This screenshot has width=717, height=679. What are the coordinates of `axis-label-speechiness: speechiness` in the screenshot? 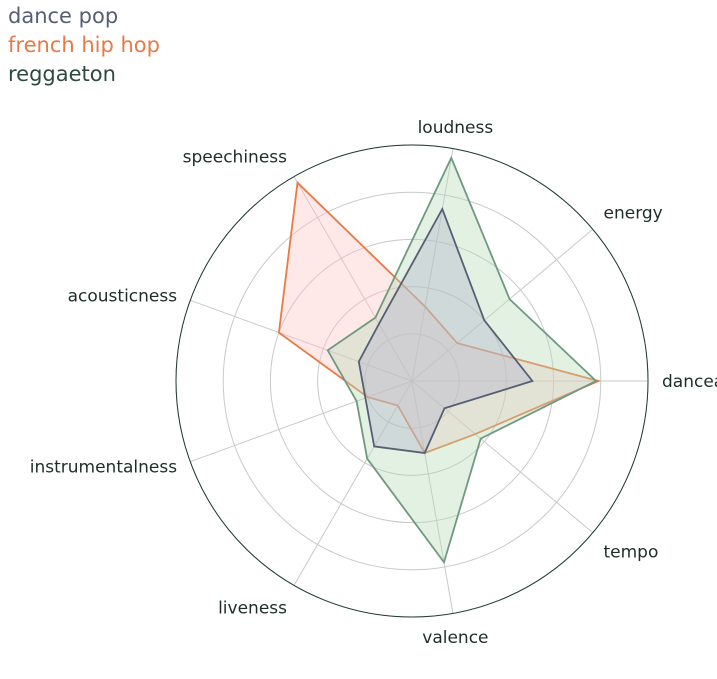 It's located at (235, 158).